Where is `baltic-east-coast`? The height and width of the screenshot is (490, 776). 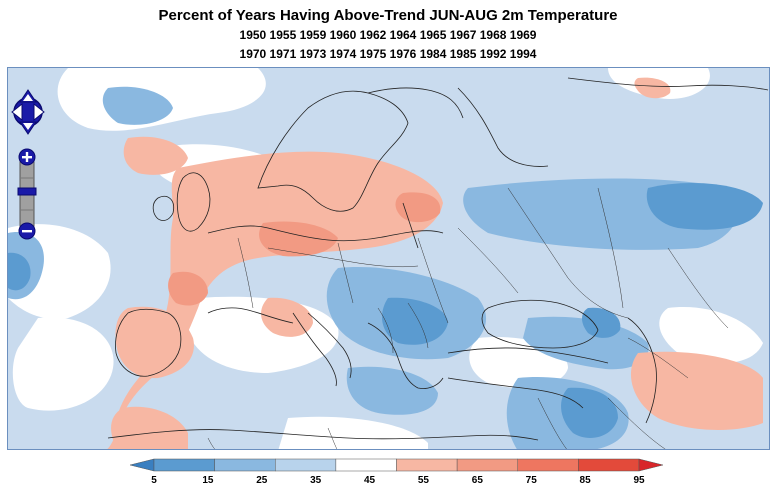
baltic-east-coast is located at coordinates (410, 225).